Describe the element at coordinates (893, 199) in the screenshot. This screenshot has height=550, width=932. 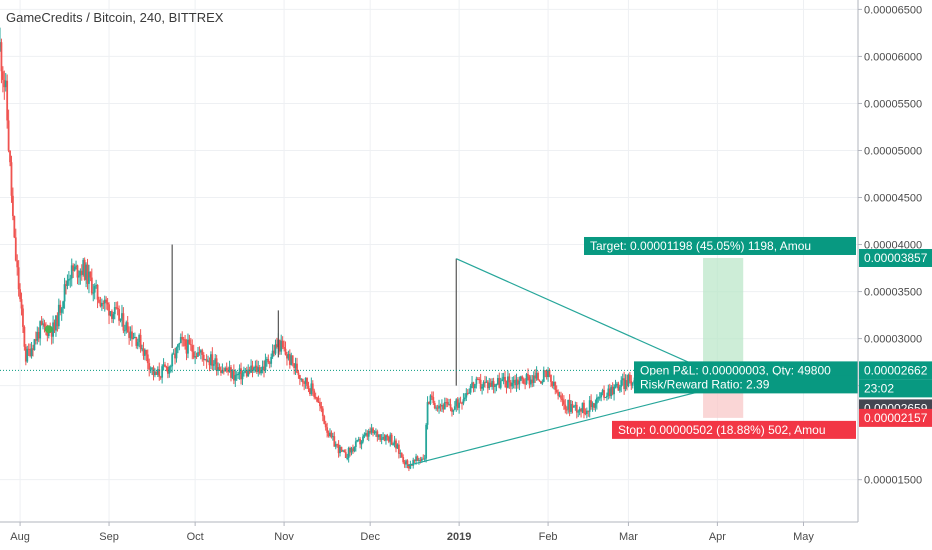
I see `y-tick-label: 0.00004500` at that location.